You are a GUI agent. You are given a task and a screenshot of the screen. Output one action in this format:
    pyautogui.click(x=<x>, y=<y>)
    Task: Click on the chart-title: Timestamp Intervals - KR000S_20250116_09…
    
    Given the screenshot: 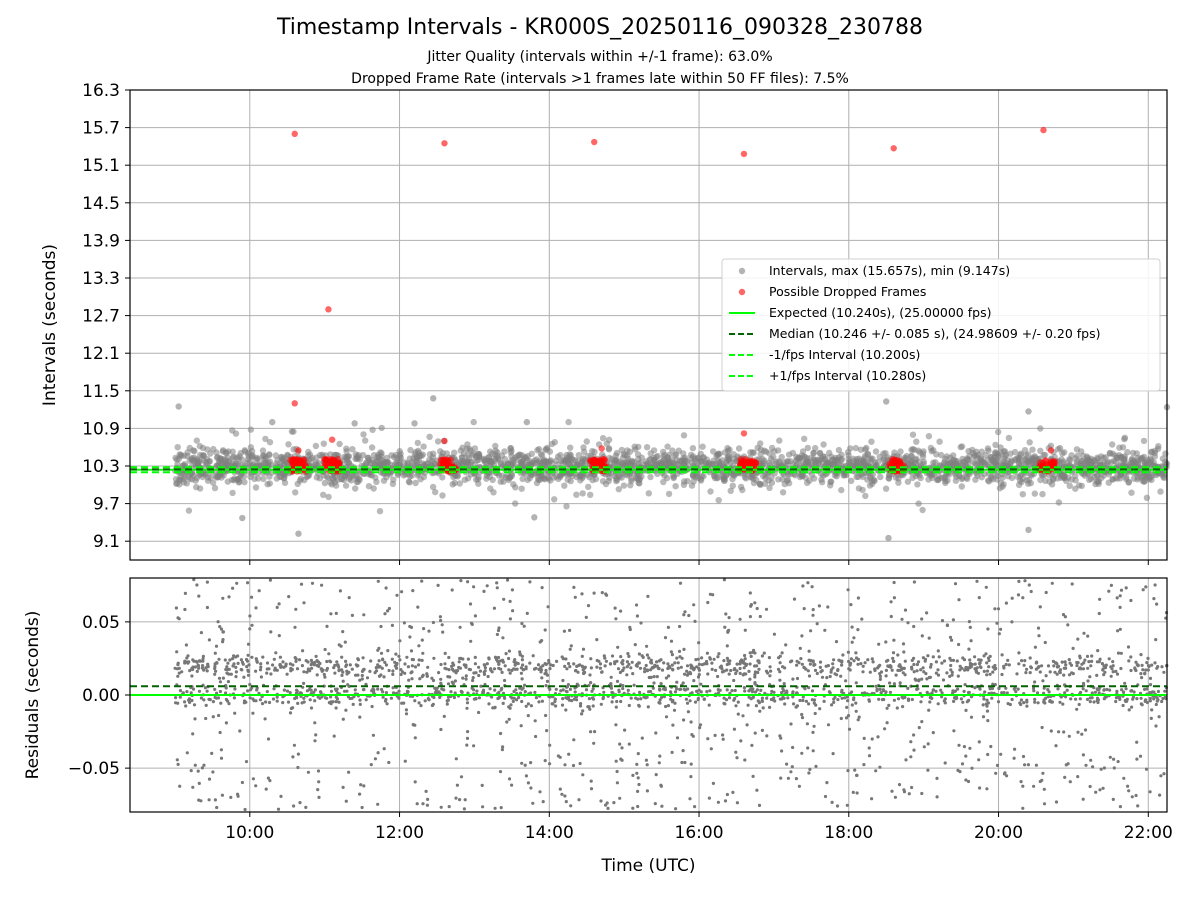 What is the action you would take?
    pyautogui.click(x=600, y=27)
    